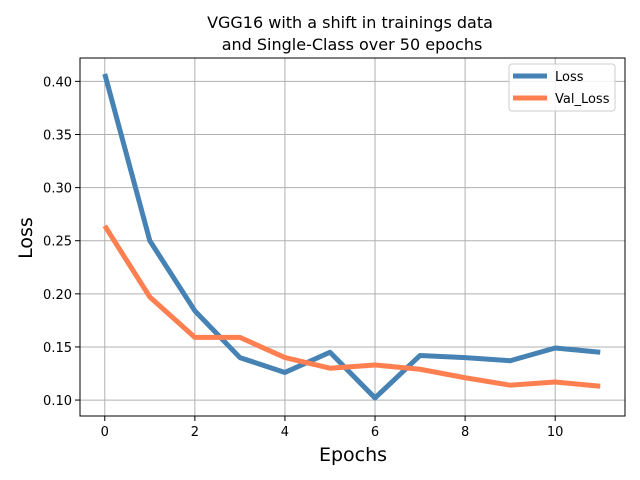 This screenshot has height=480, width=640. Describe the element at coordinates (57, 135) in the screenshot. I see `y-tick-label: 0.35` at that location.